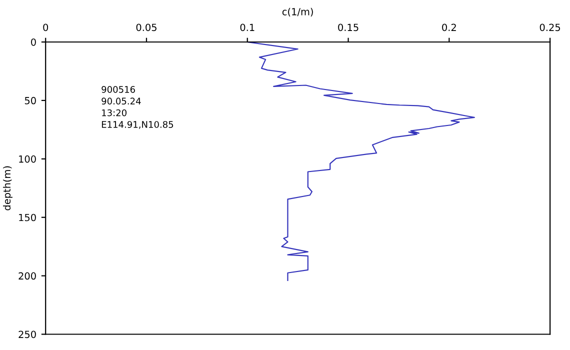  I want to click on y-tick-label: 0, so click(33, 42).